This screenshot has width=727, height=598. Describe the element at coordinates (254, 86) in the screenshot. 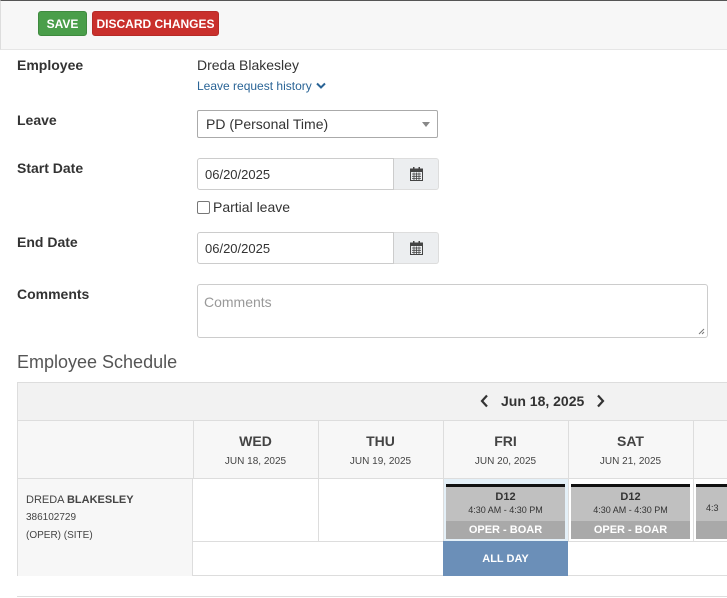

I see `leave-request-history-label: Leave request history` at that location.